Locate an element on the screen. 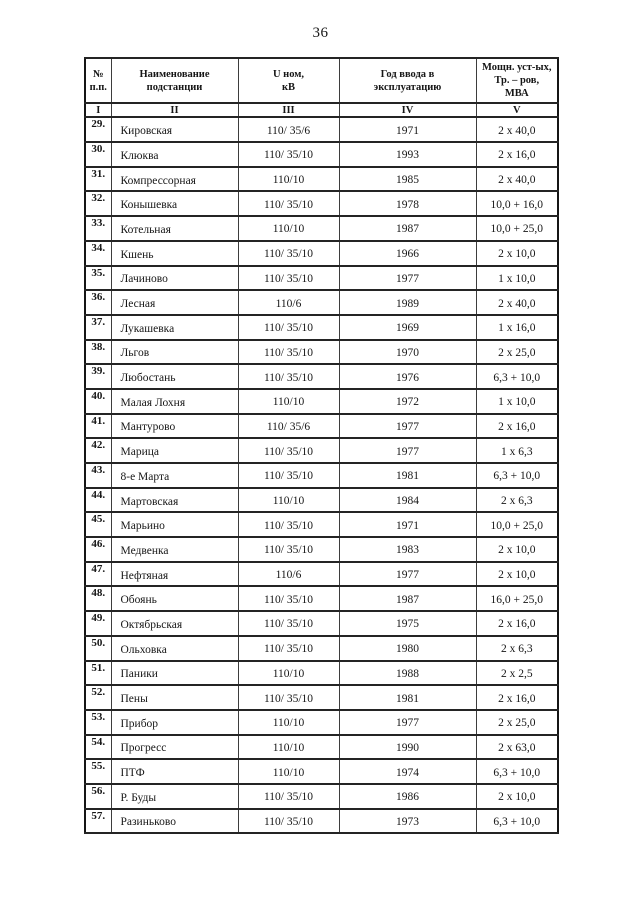  header-line: п.п. is located at coordinates (98, 87).